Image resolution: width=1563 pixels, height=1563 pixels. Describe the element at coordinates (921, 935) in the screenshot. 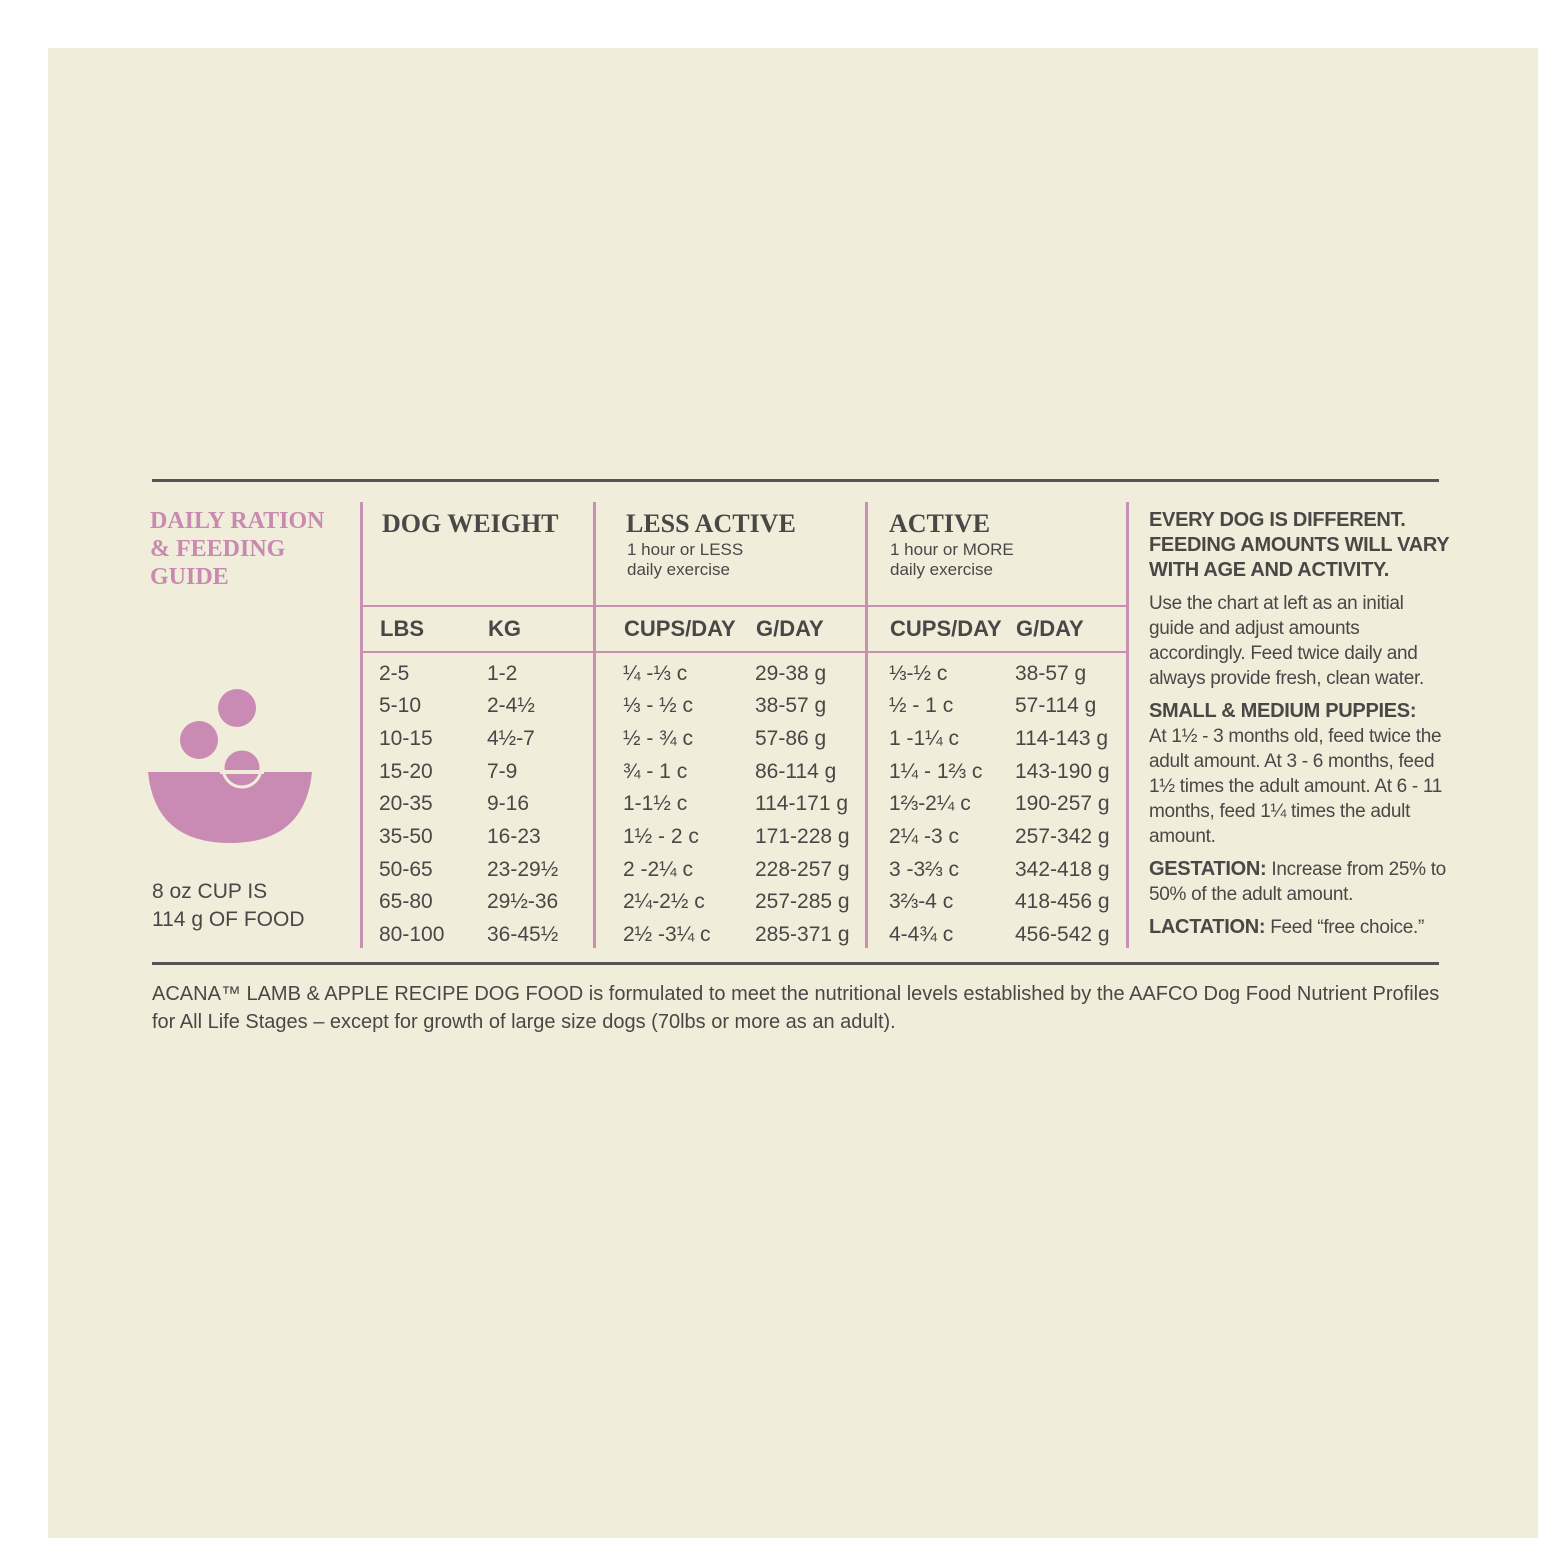

I see `table-cell: 4-4¾ c` at that location.